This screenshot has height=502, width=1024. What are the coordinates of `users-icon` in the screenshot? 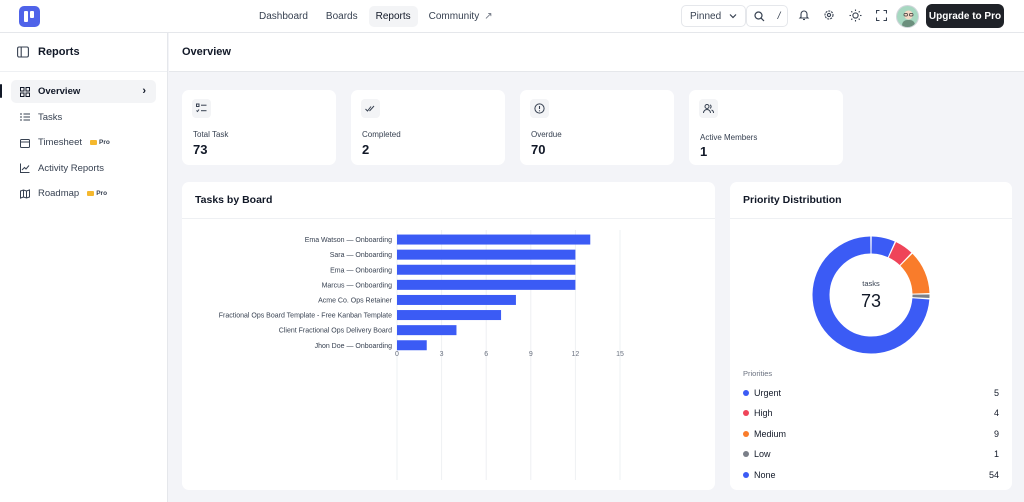 It's located at (708, 108).